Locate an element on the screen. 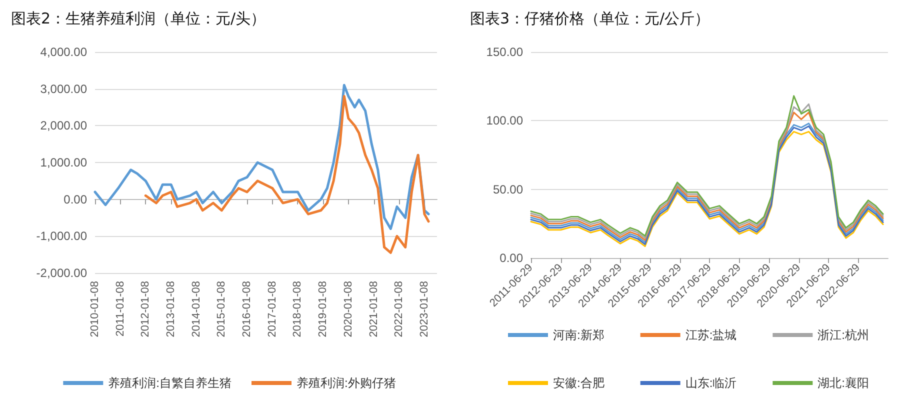 The image size is (919, 398). x-tick-label: 2015-01-08 is located at coordinates (222, 309).